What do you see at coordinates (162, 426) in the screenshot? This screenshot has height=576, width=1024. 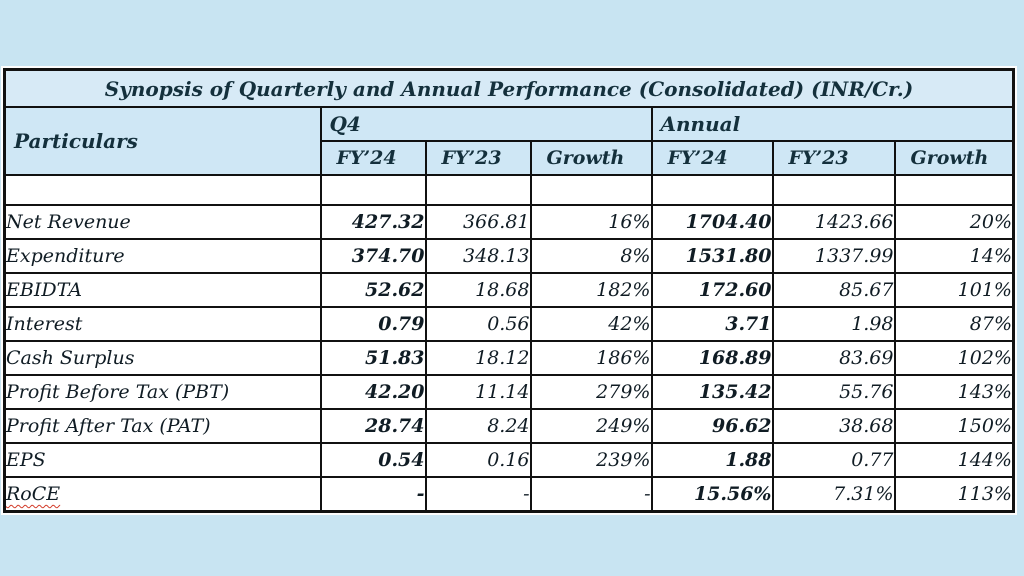 I see `row-label: Profit After Tax (PAT)` at bounding box center [162, 426].